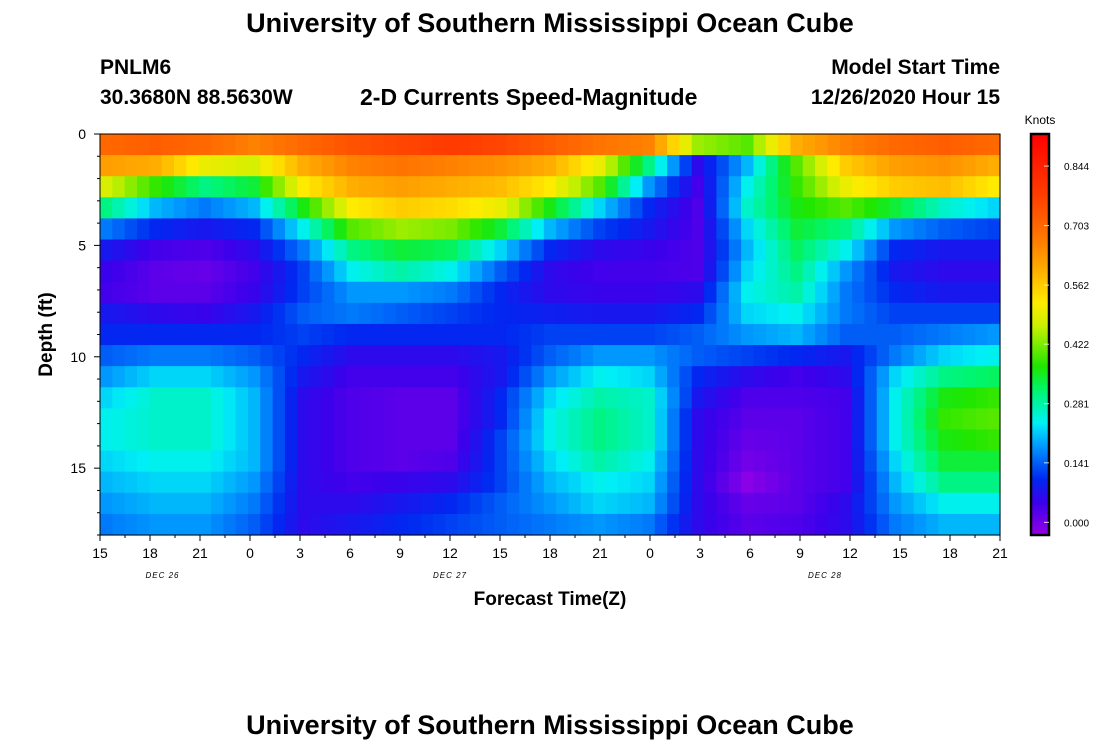 The height and width of the screenshot is (750, 1100). What do you see at coordinates (46, 334) in the screenshot?
I see `y-axis-label: Depth (ft)` at bounding box center [46, 334].